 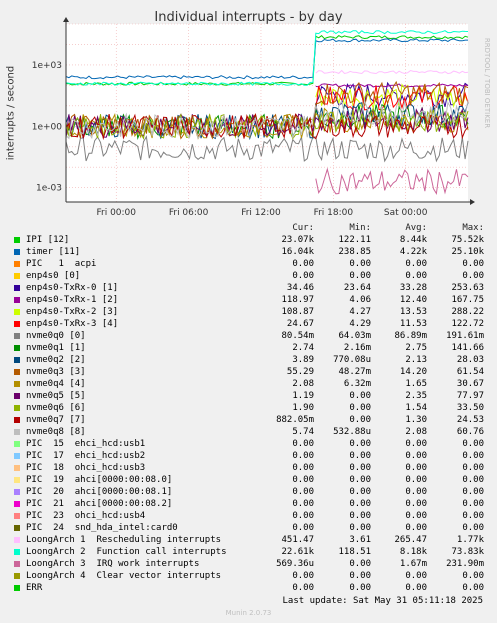 I want to click on legend-row: enp4s0-TxRx-2 [3] 108.87 4.27 13.53 288.22, so click(x=251, y=312).